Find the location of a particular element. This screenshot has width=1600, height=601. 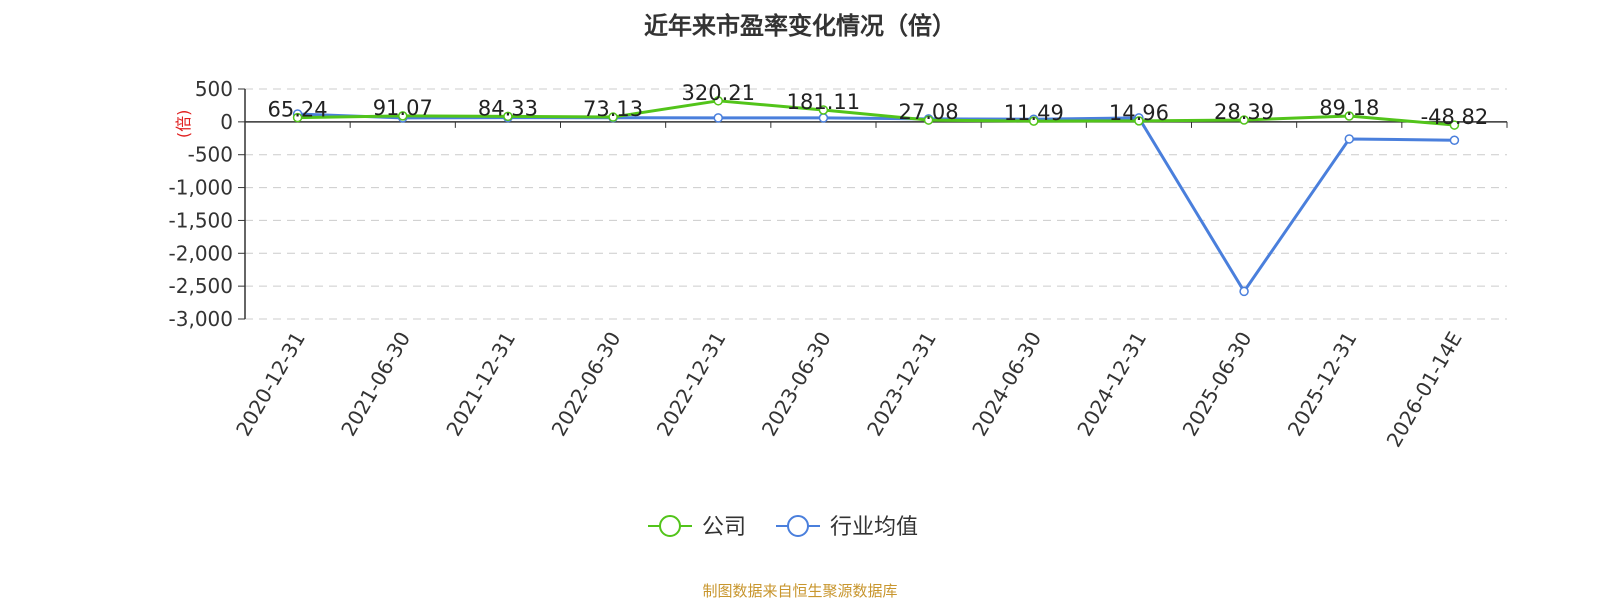

x-tick-label: 2022-12-31 is located at coordinates (691, 384).